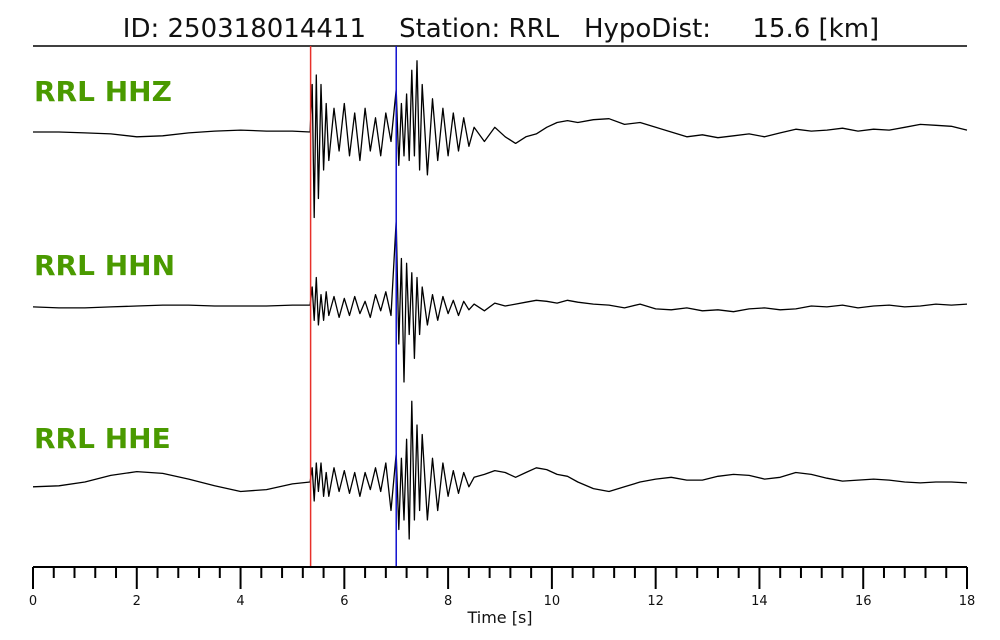 The height and width of the screenshot is (640, 1000). What do you see at coordinates (137, 601) in the screenshot?
I see `x-tick-label: 2` at bounding box center [137, 601].